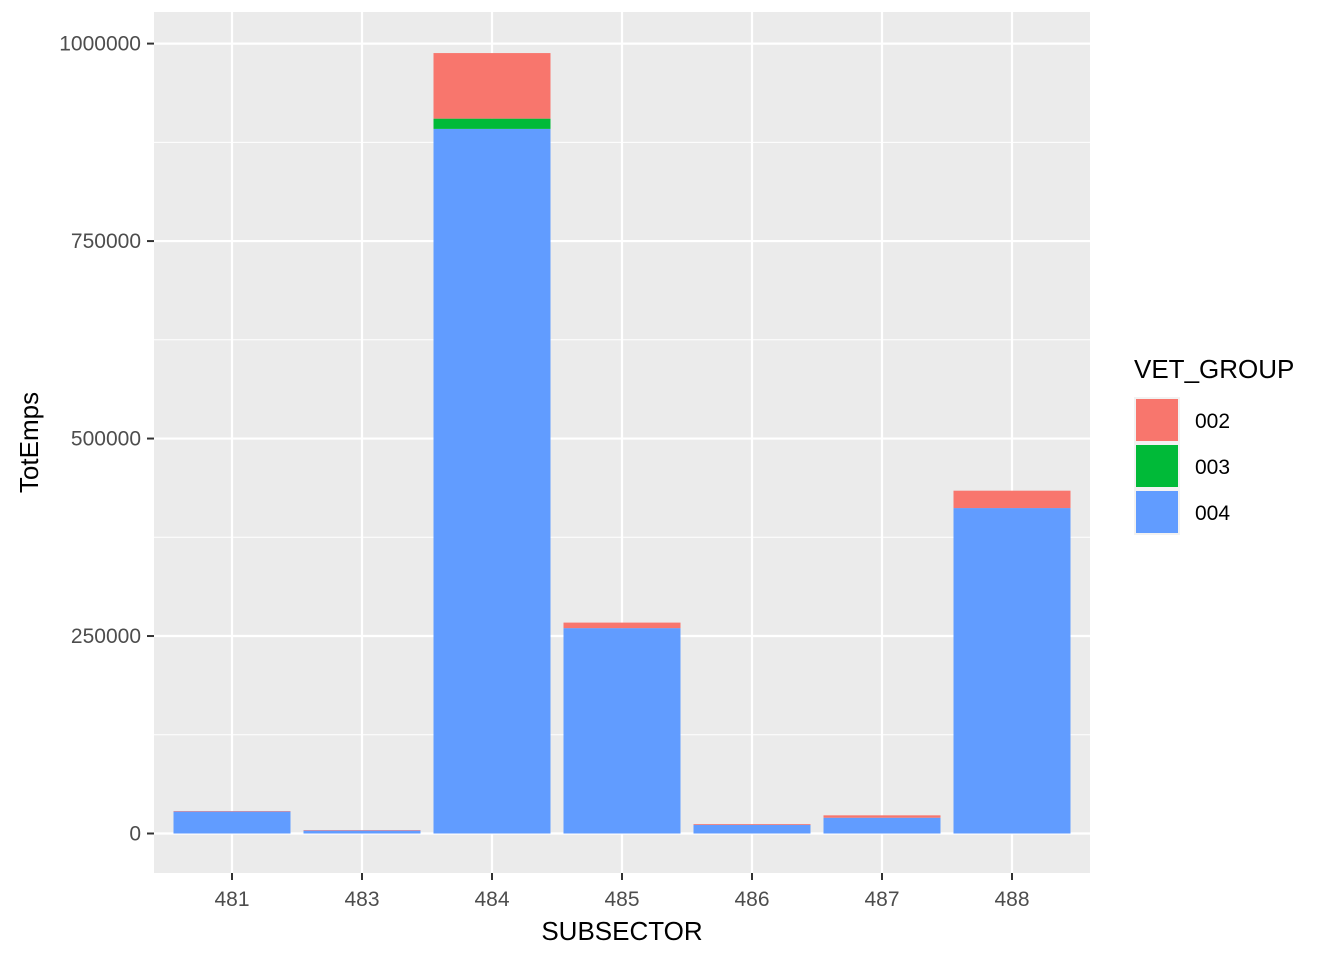  I want to click on x-tick-label: 485, so click(621, 899).